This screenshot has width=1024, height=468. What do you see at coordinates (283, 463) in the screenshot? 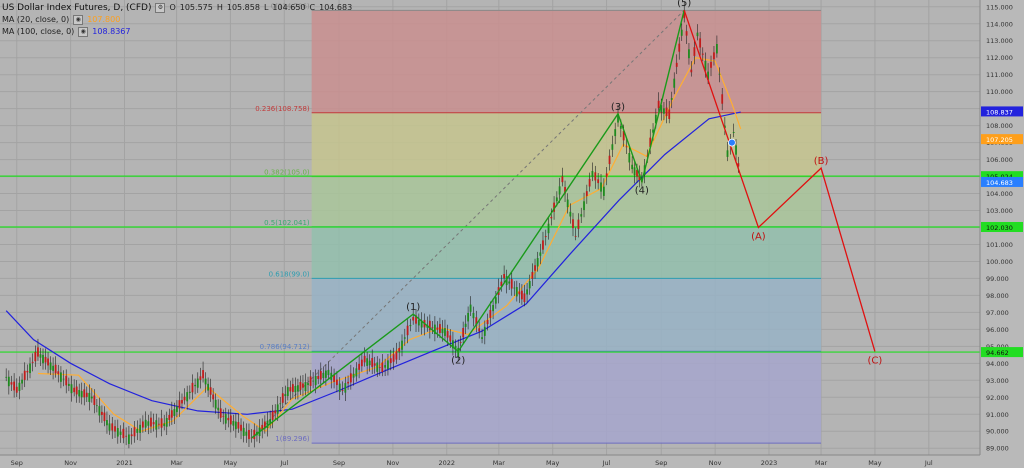
I see `x-tick-label: Jul` at bounding box center [283, 463].